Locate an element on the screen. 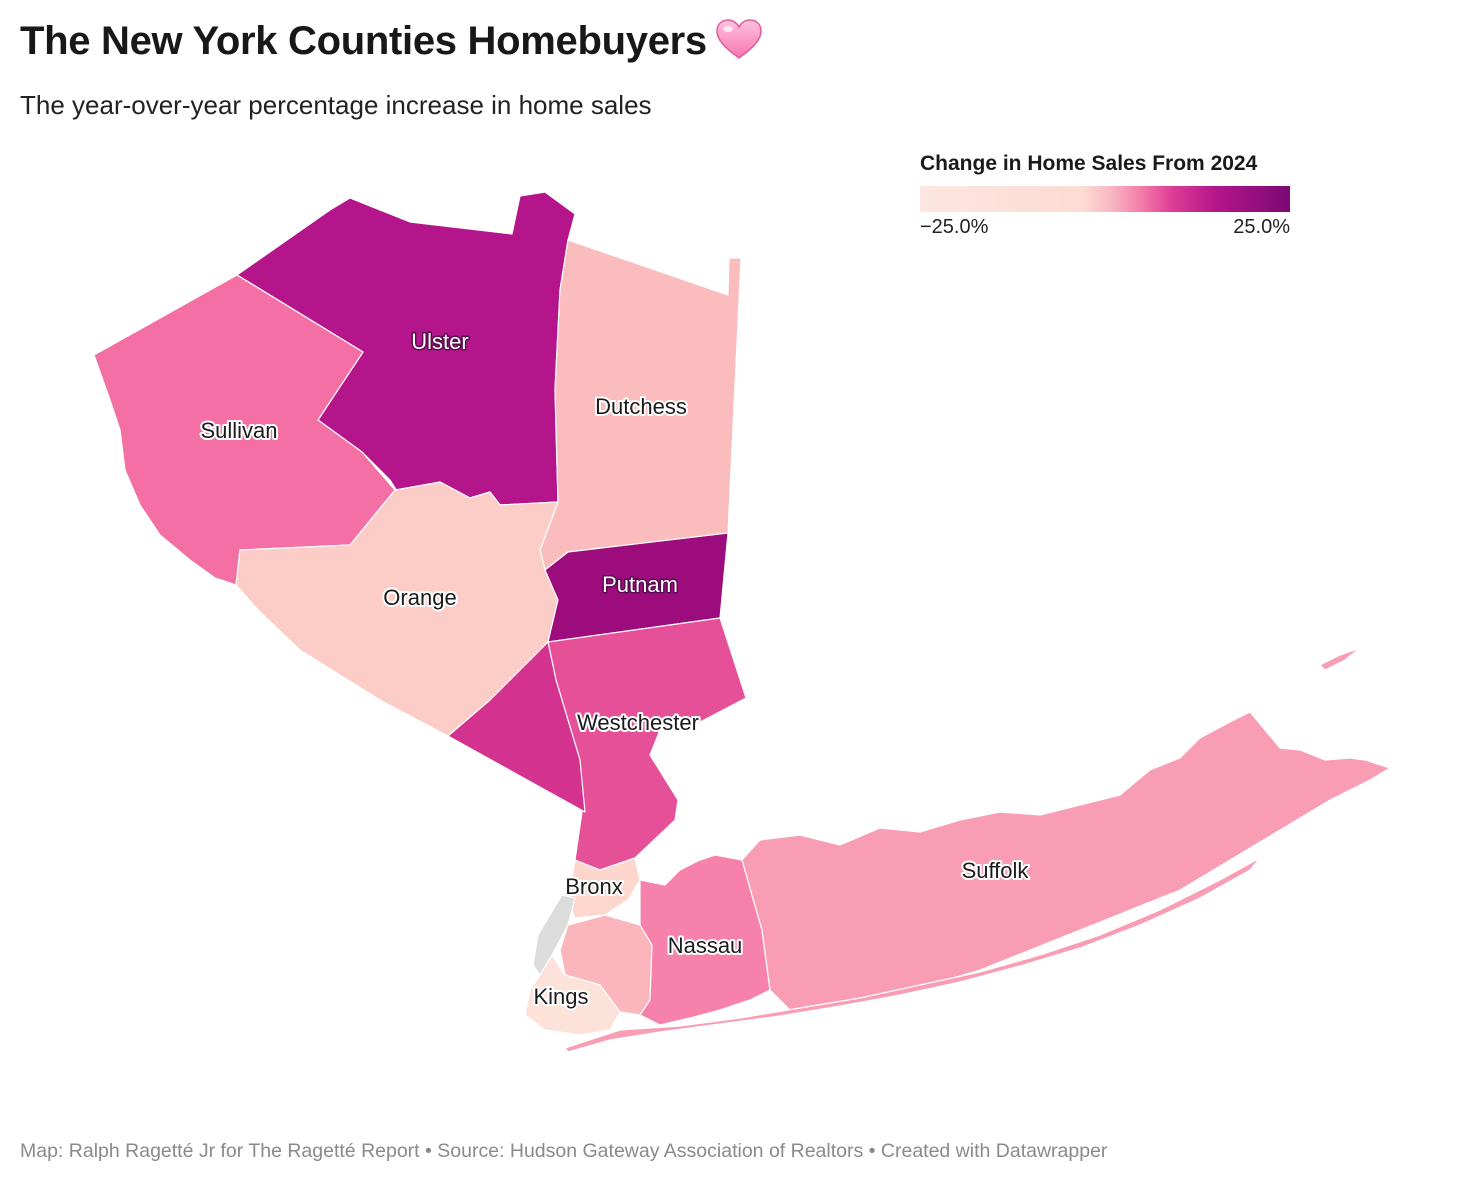 This screenshot has height=1186, width=1484. county-rockland is located at coordinates (516, 727).